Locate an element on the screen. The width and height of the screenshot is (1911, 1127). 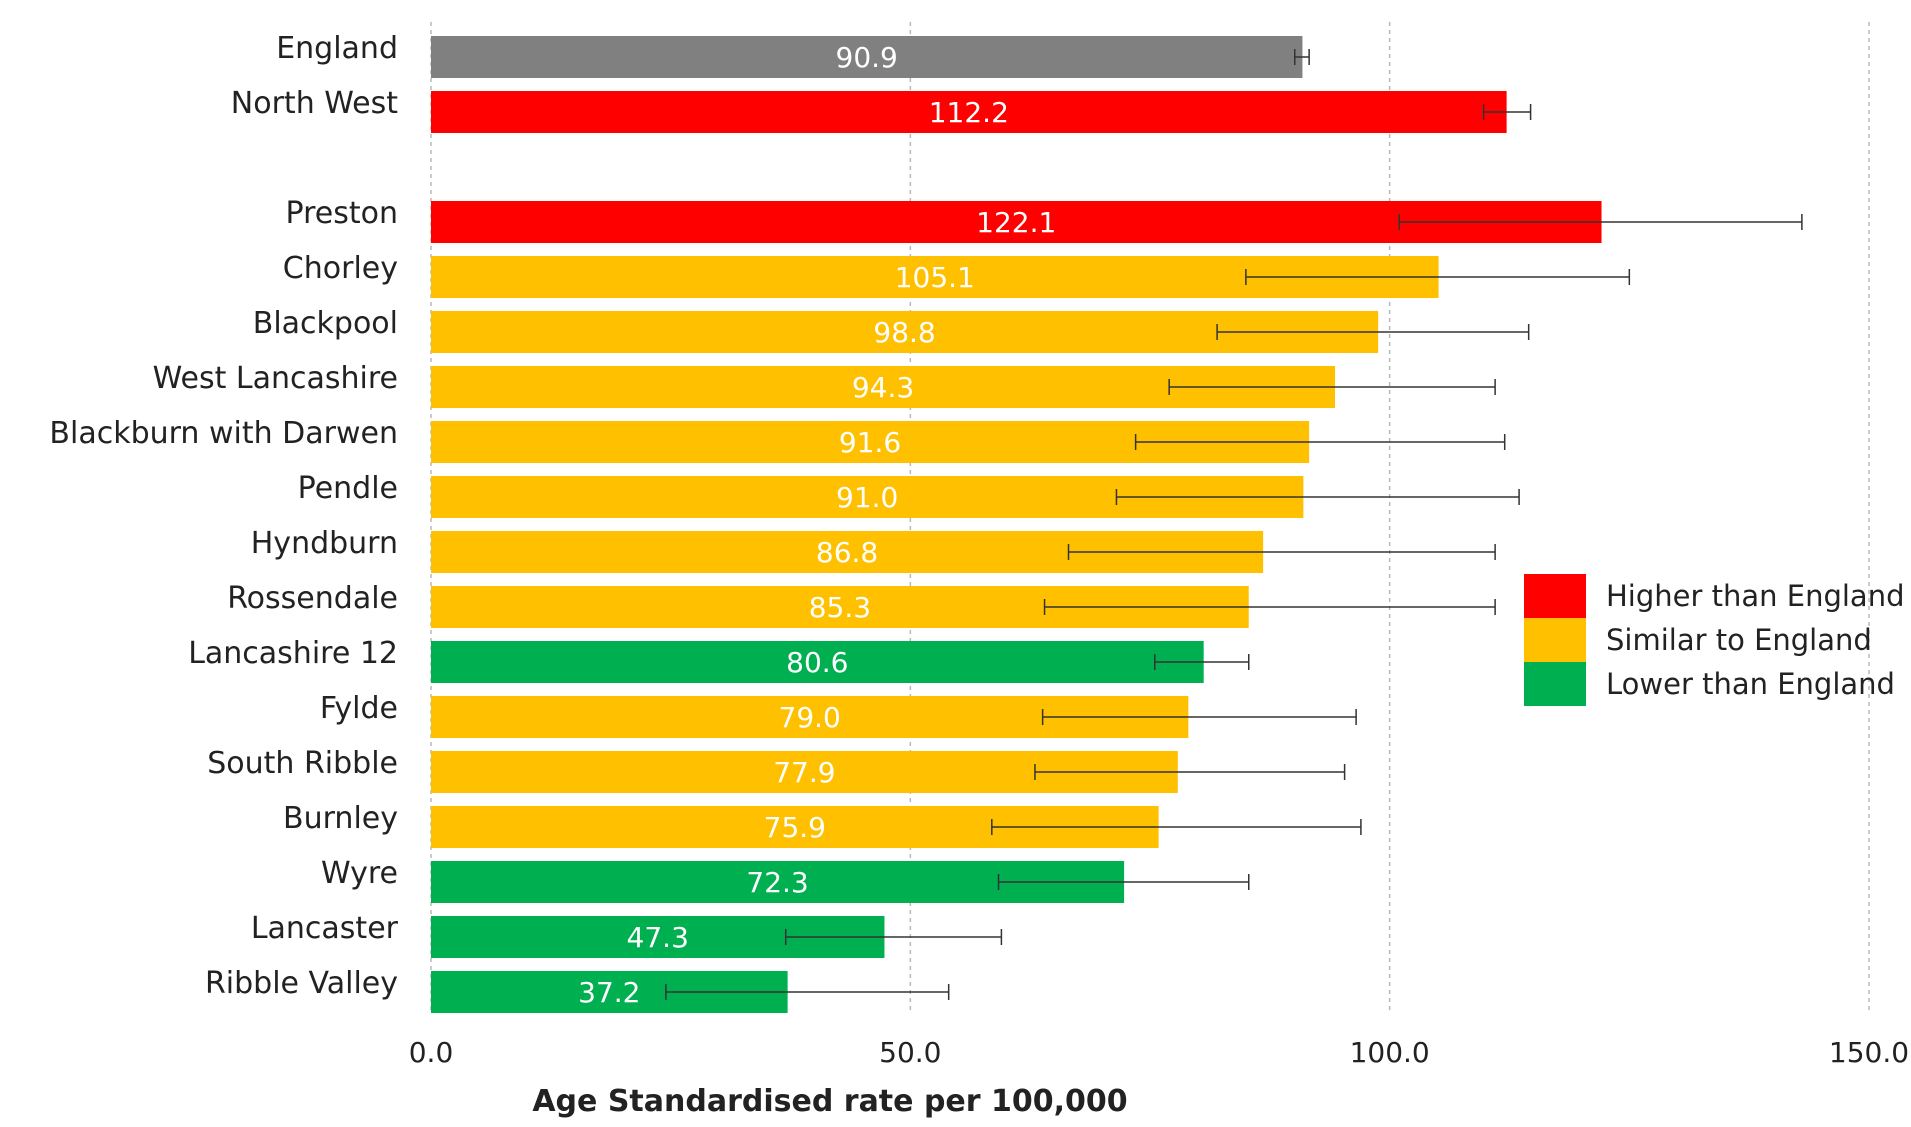
x-tick-label: 50.0 is located at coordinates (910, 1052).